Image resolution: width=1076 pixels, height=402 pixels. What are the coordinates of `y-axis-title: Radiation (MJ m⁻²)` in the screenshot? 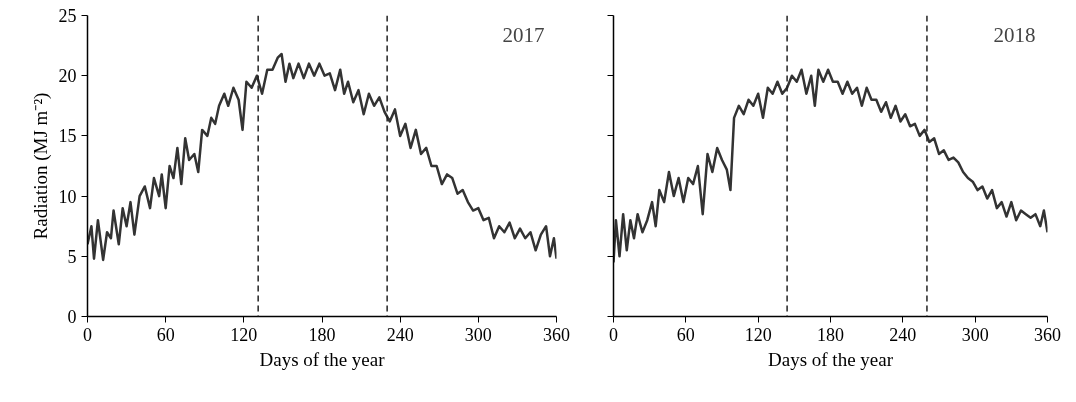 It's located at (40, 166).